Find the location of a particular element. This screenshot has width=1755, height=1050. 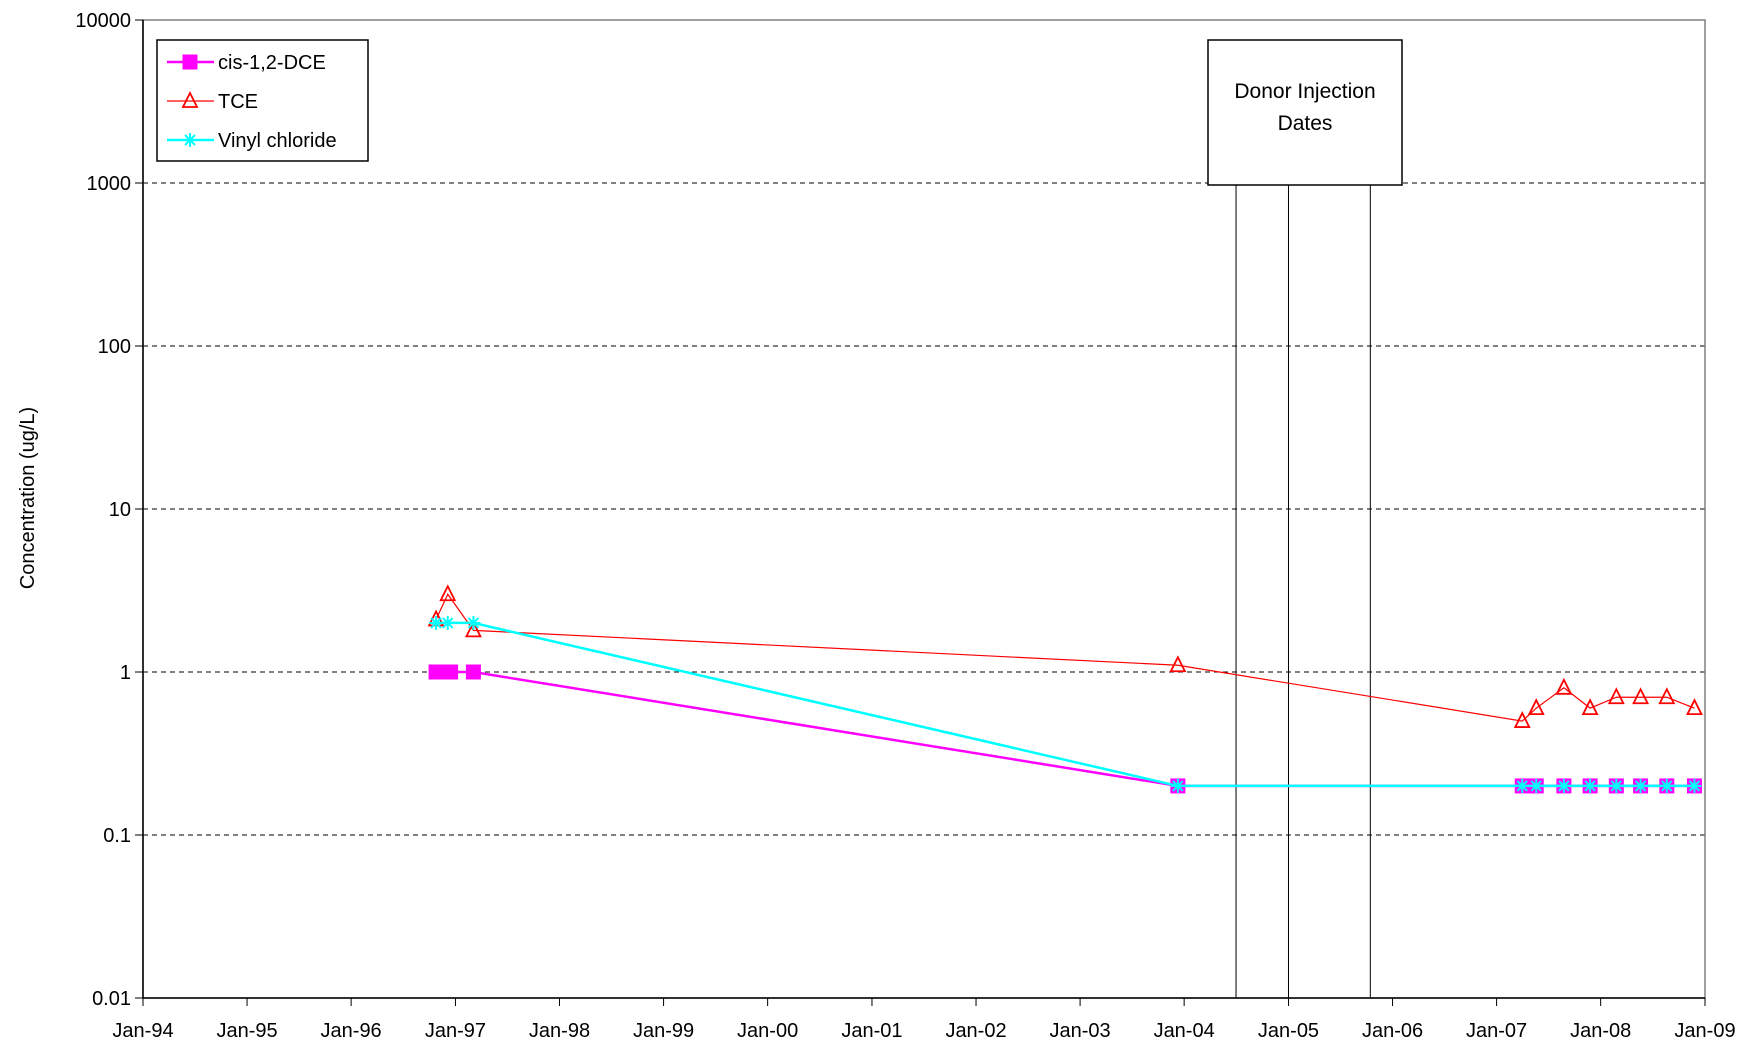

annotation-box is located at coordinates (1305, 112).